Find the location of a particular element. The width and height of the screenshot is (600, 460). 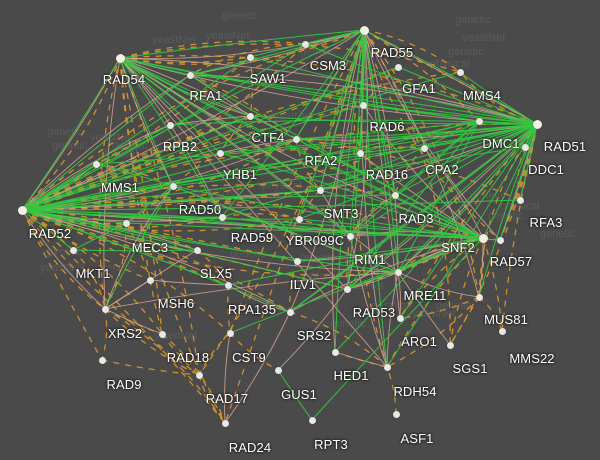

graph-node-mms1 is located at coordinates (96, 164).